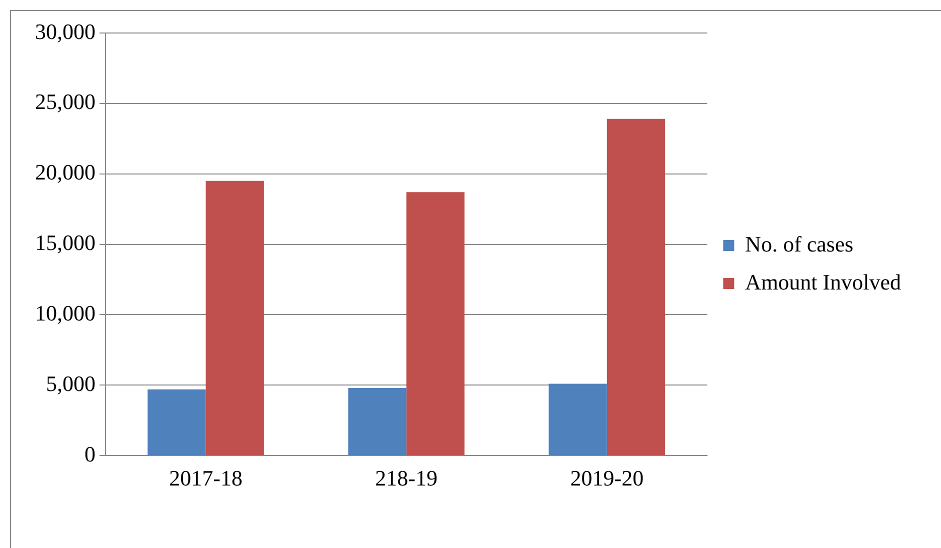 The height and width of the screenshot is (548, 941). What do you see at coordinates (406, 478) in the screenshot?
I see `x-tick-label: 218-19` at bounding box center [406, 478].